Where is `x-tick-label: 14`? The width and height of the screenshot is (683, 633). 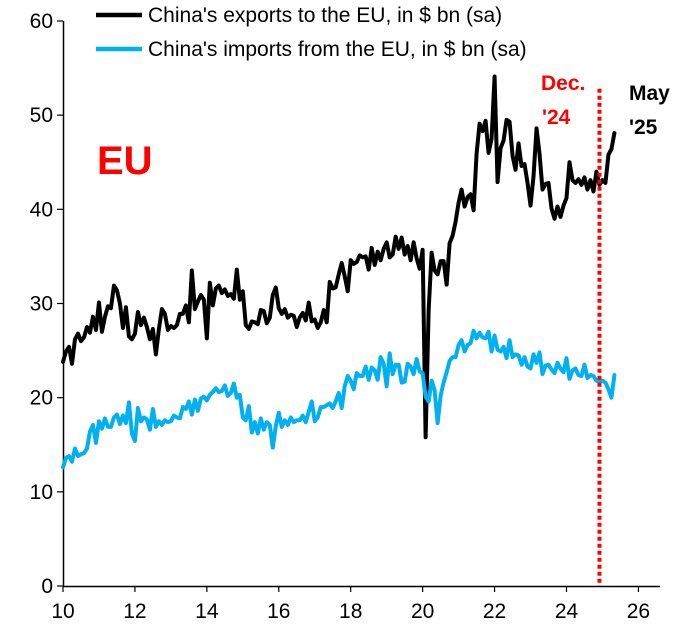 x-tick-label: 14 is located at coordinates (207, 611).